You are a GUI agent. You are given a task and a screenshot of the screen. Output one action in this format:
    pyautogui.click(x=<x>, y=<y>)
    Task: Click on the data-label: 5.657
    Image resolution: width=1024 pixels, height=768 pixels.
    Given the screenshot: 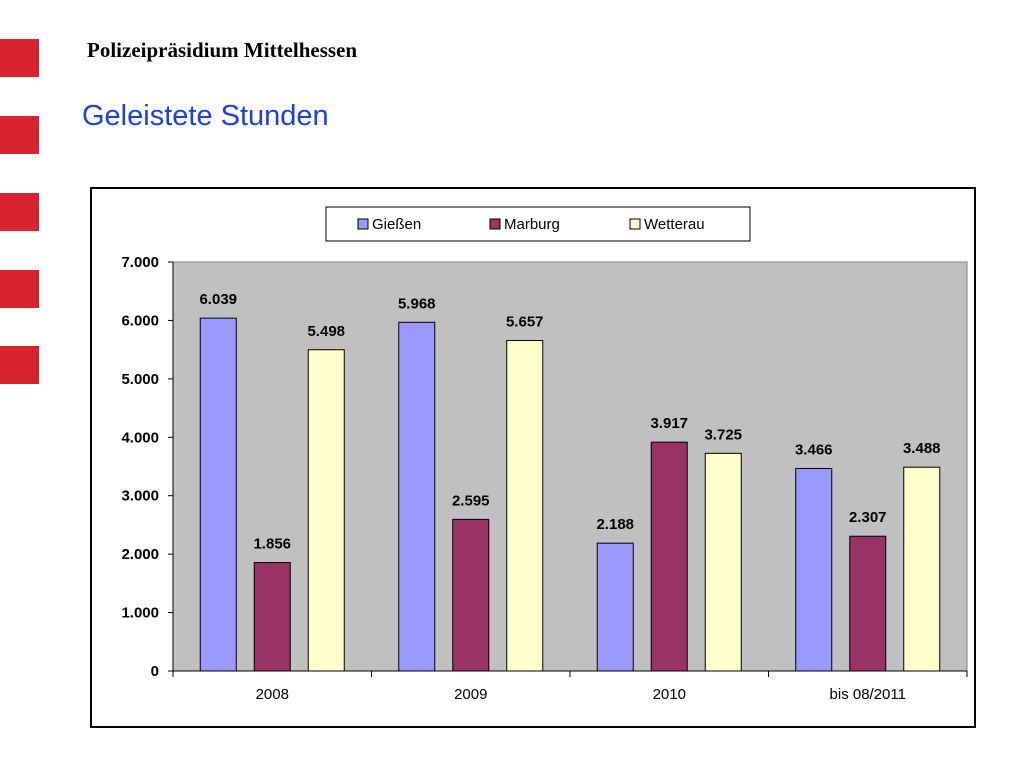 What is the action you would take?
    pyautogui.click(x=525, y=321)
    